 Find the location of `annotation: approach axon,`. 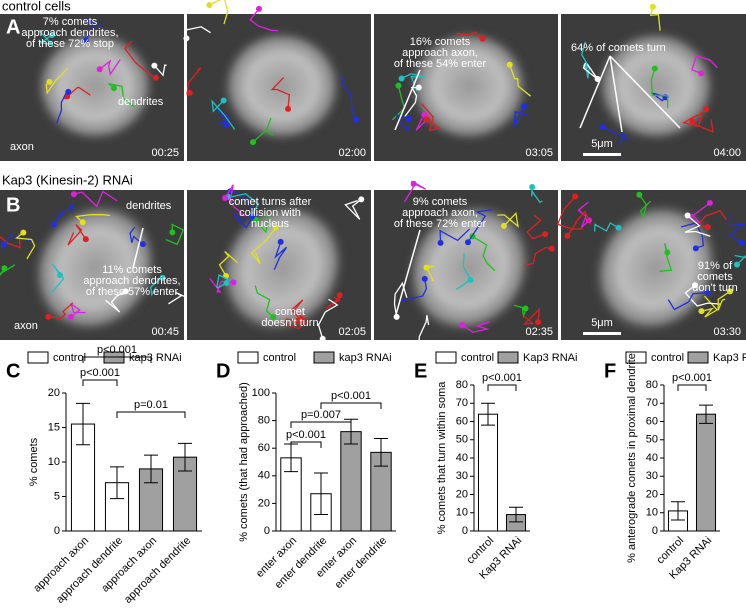

annotation: approach axon, is located at coordinates (440, 53).